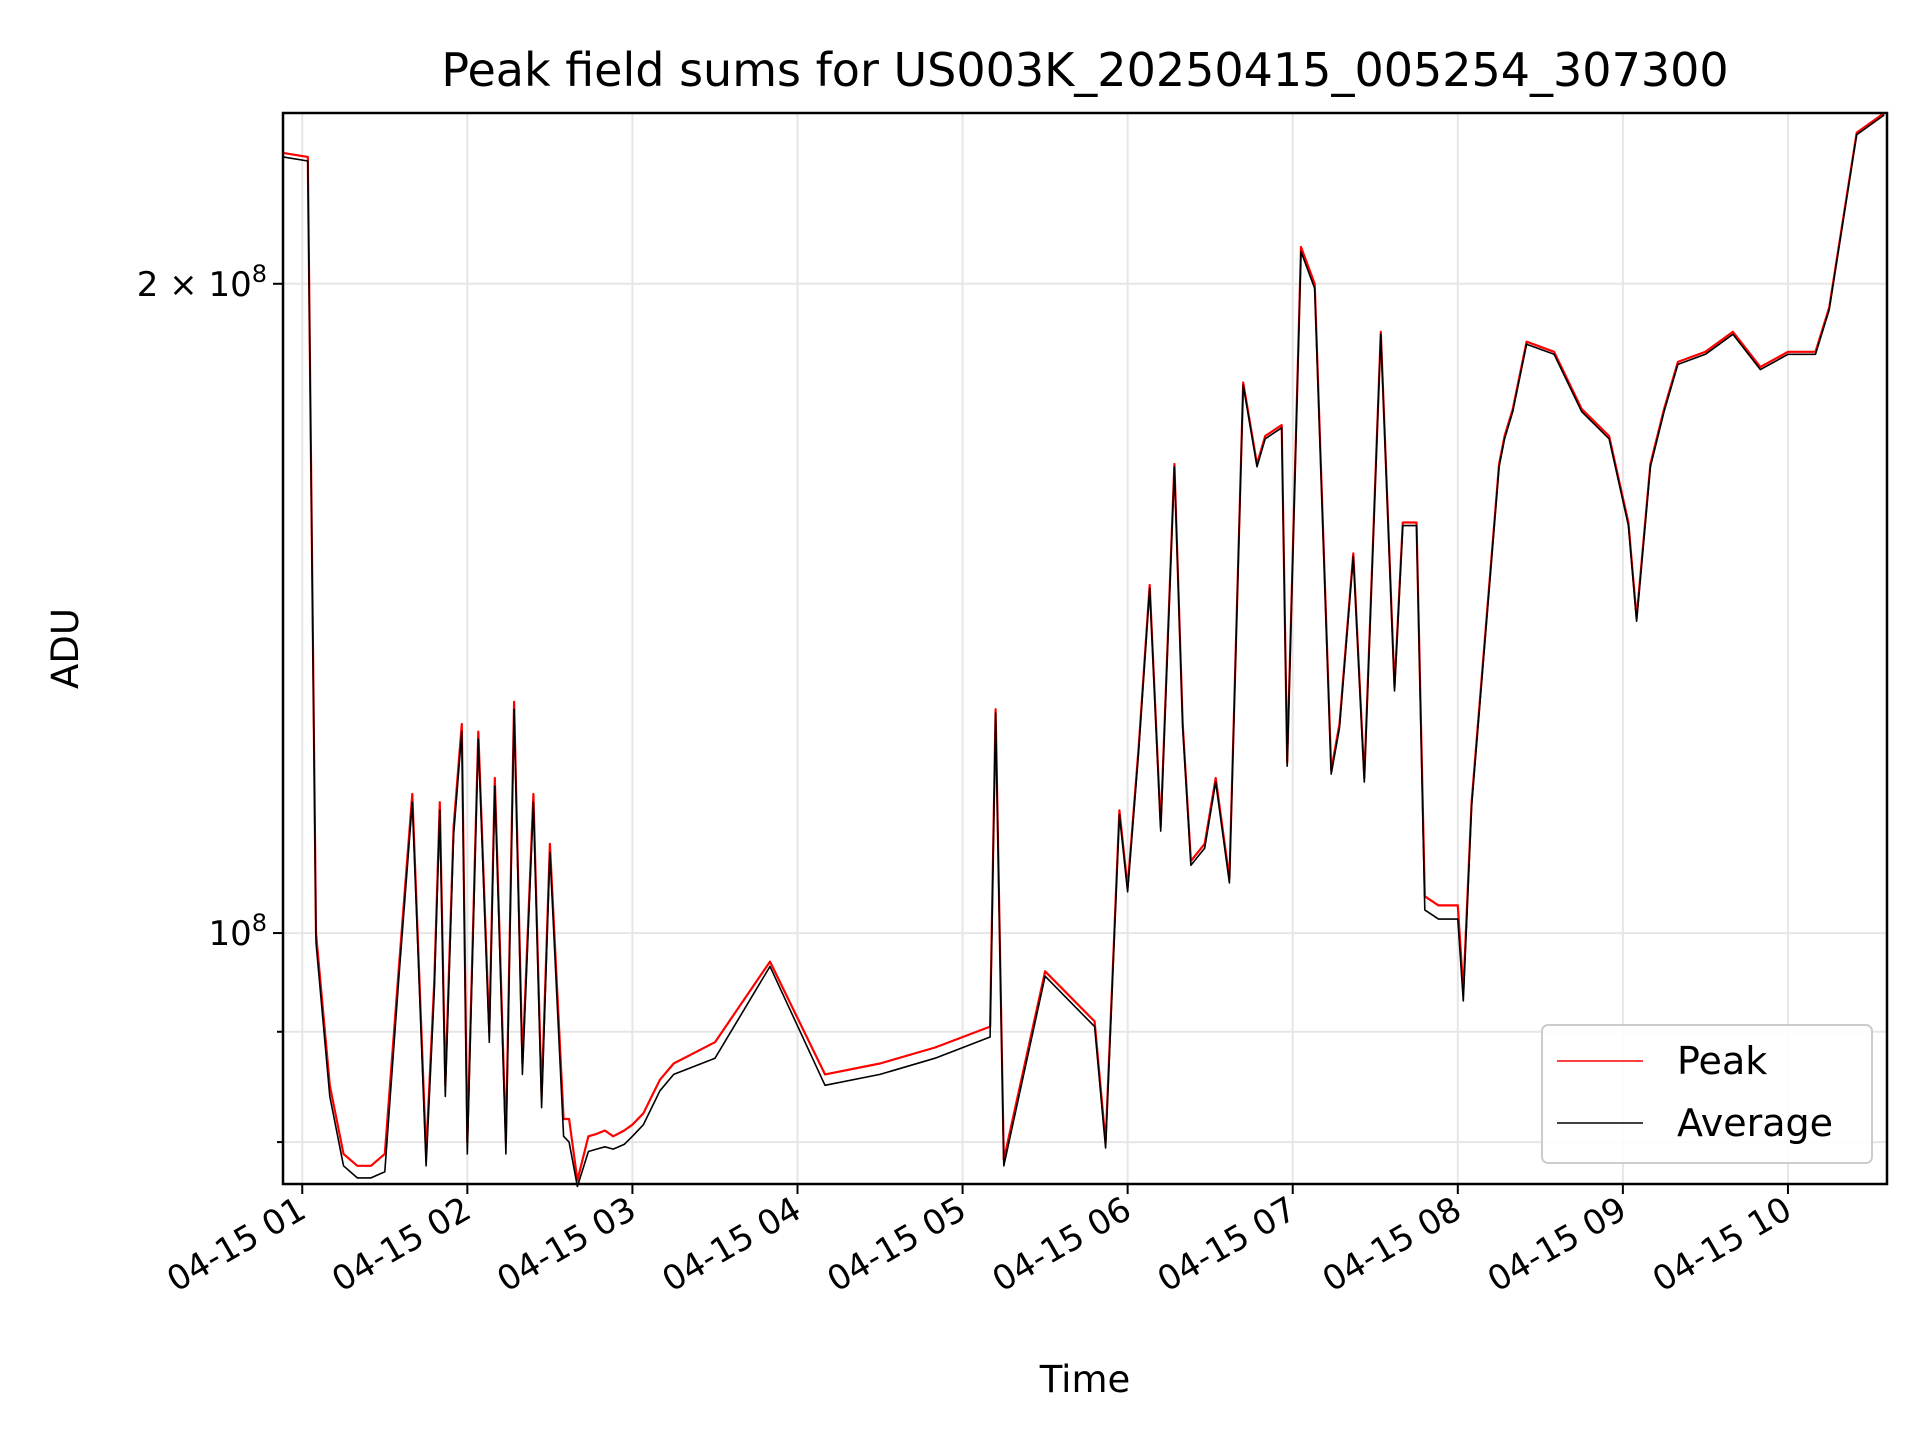  What do you see at coordinates (237, 931) in the screenshot?
I see `y-tick-label: 108` at bounding box center [237, 931].